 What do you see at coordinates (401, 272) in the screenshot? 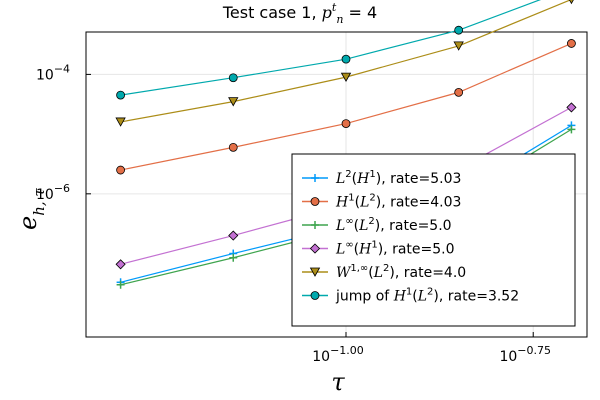
I see `legend-label: W1,∞(L2), rate=4.0` at bounding box center [401, 272].